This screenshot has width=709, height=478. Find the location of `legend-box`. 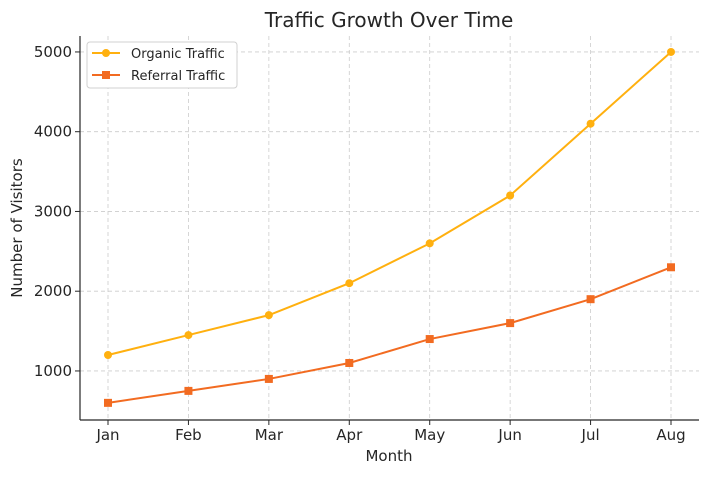

legend-box is located at coordinates (162, 65).